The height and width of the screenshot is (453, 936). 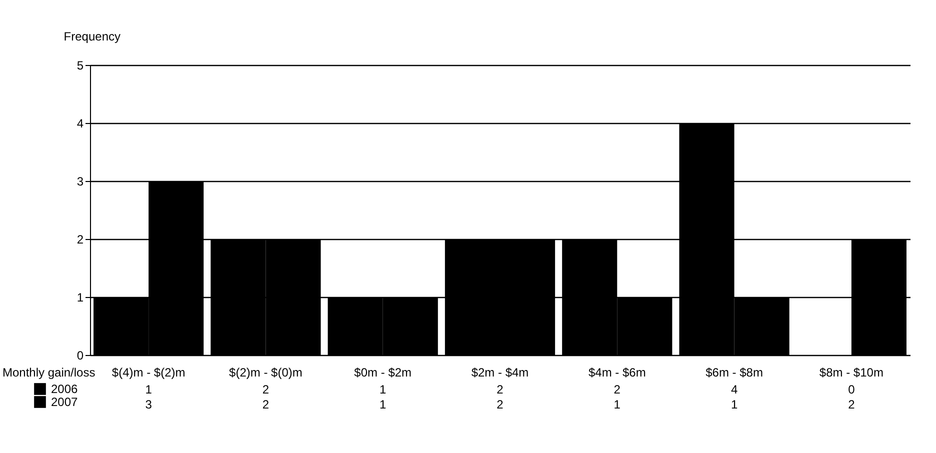 I want to click on x-tick-label: $(4)m - $(2)m, so click(x=149, y=373).